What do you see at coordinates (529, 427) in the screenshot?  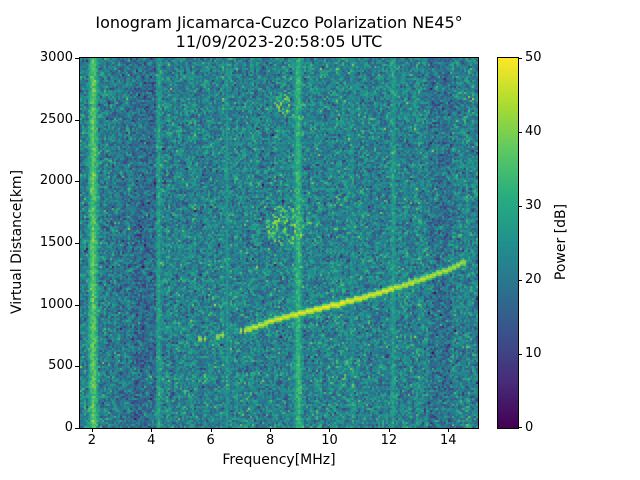 I see `colorbar-tick-label: 0` at bounding box center [529, 427].